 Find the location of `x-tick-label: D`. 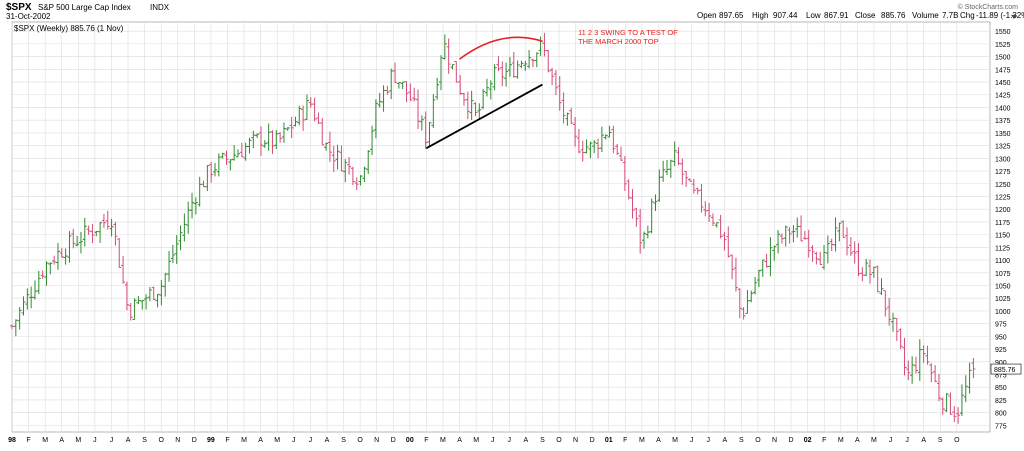

x-tick-label: D is located at coordinates (592, 440).